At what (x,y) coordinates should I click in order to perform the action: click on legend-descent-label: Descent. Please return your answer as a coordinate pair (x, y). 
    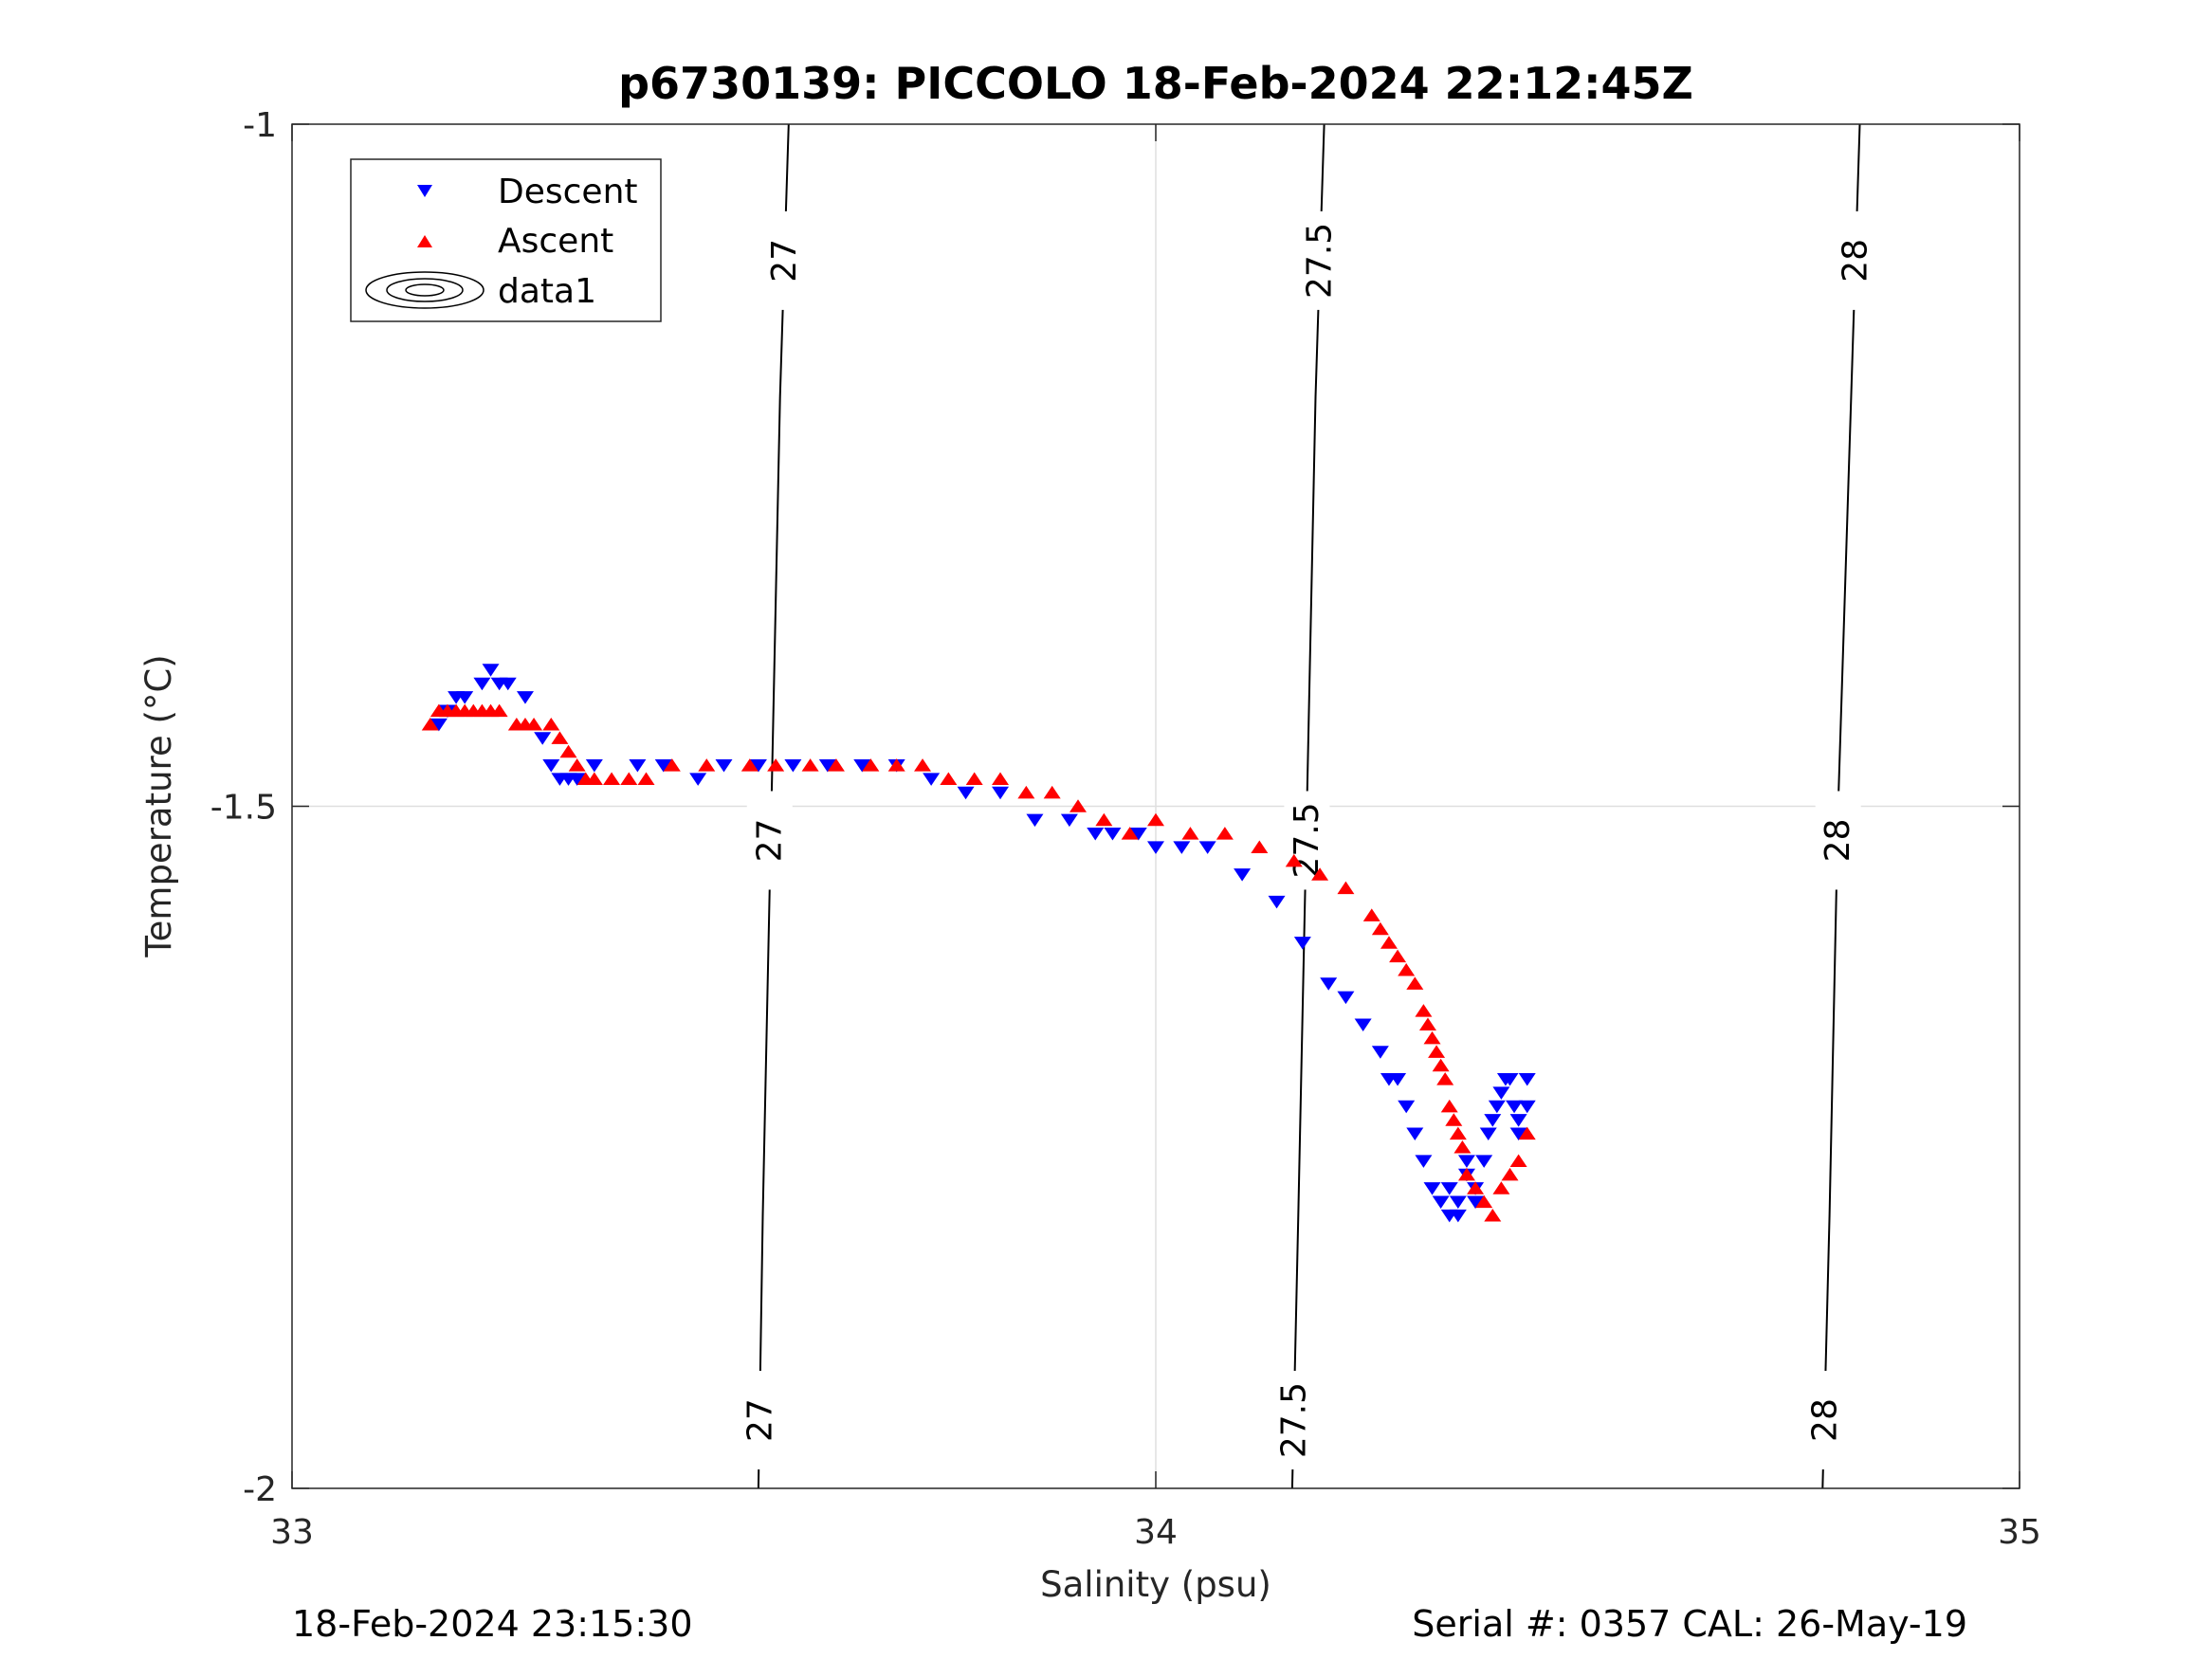
    Looking at the image, I should click on (568, 192).